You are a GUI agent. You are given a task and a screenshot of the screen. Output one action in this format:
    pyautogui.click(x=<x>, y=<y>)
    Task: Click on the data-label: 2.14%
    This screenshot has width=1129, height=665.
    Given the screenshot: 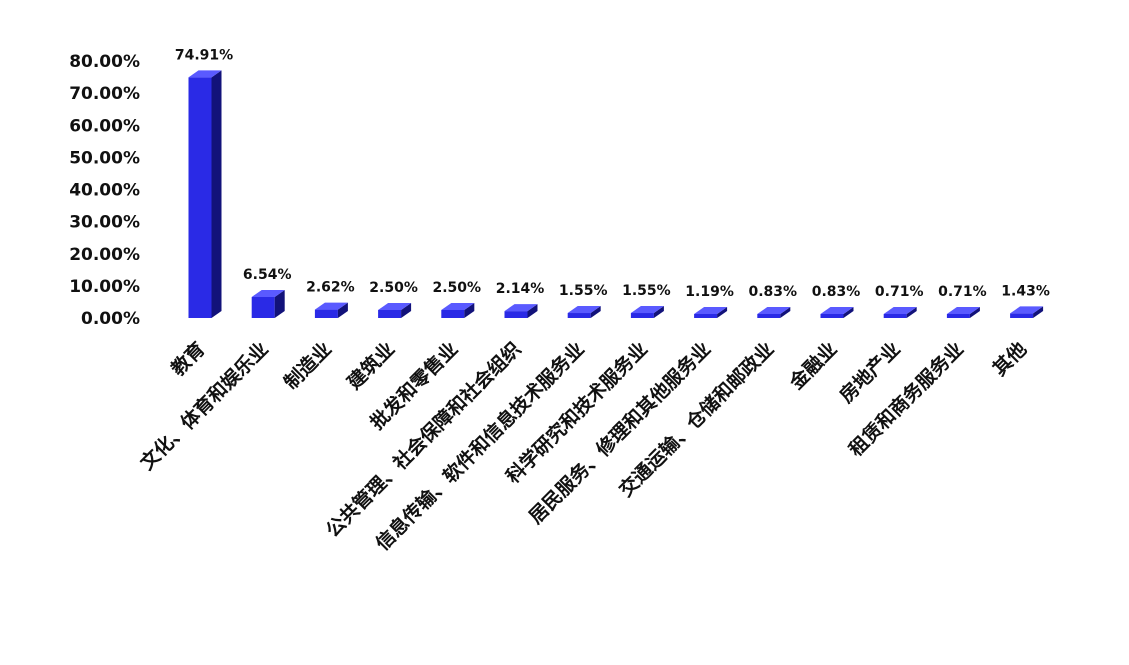 What is the action you would take?
    pyautogui.click(x=520, y=289)
    